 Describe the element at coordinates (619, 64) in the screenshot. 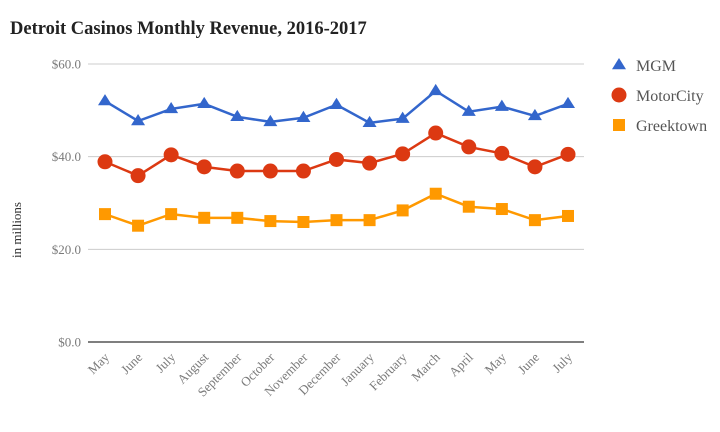

I see `legend-marker-mgm` at that location.